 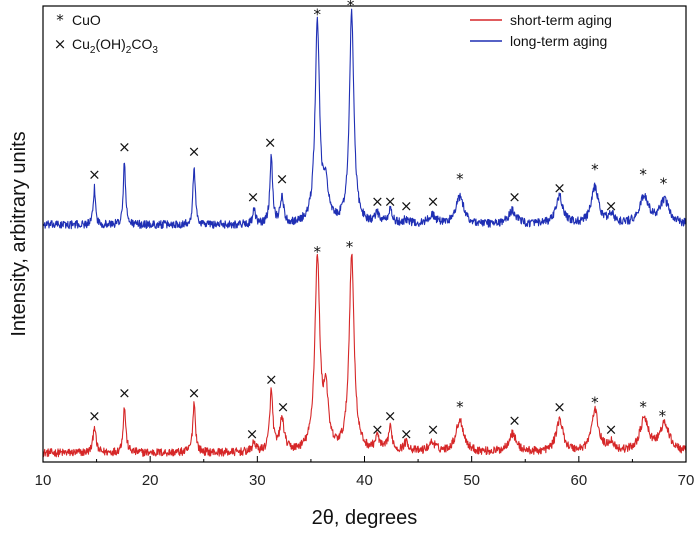 What do you see at coordinates (686, 480) in the screenshot?
I see `x-tick-label: 70` at bounding box center [686, 480].